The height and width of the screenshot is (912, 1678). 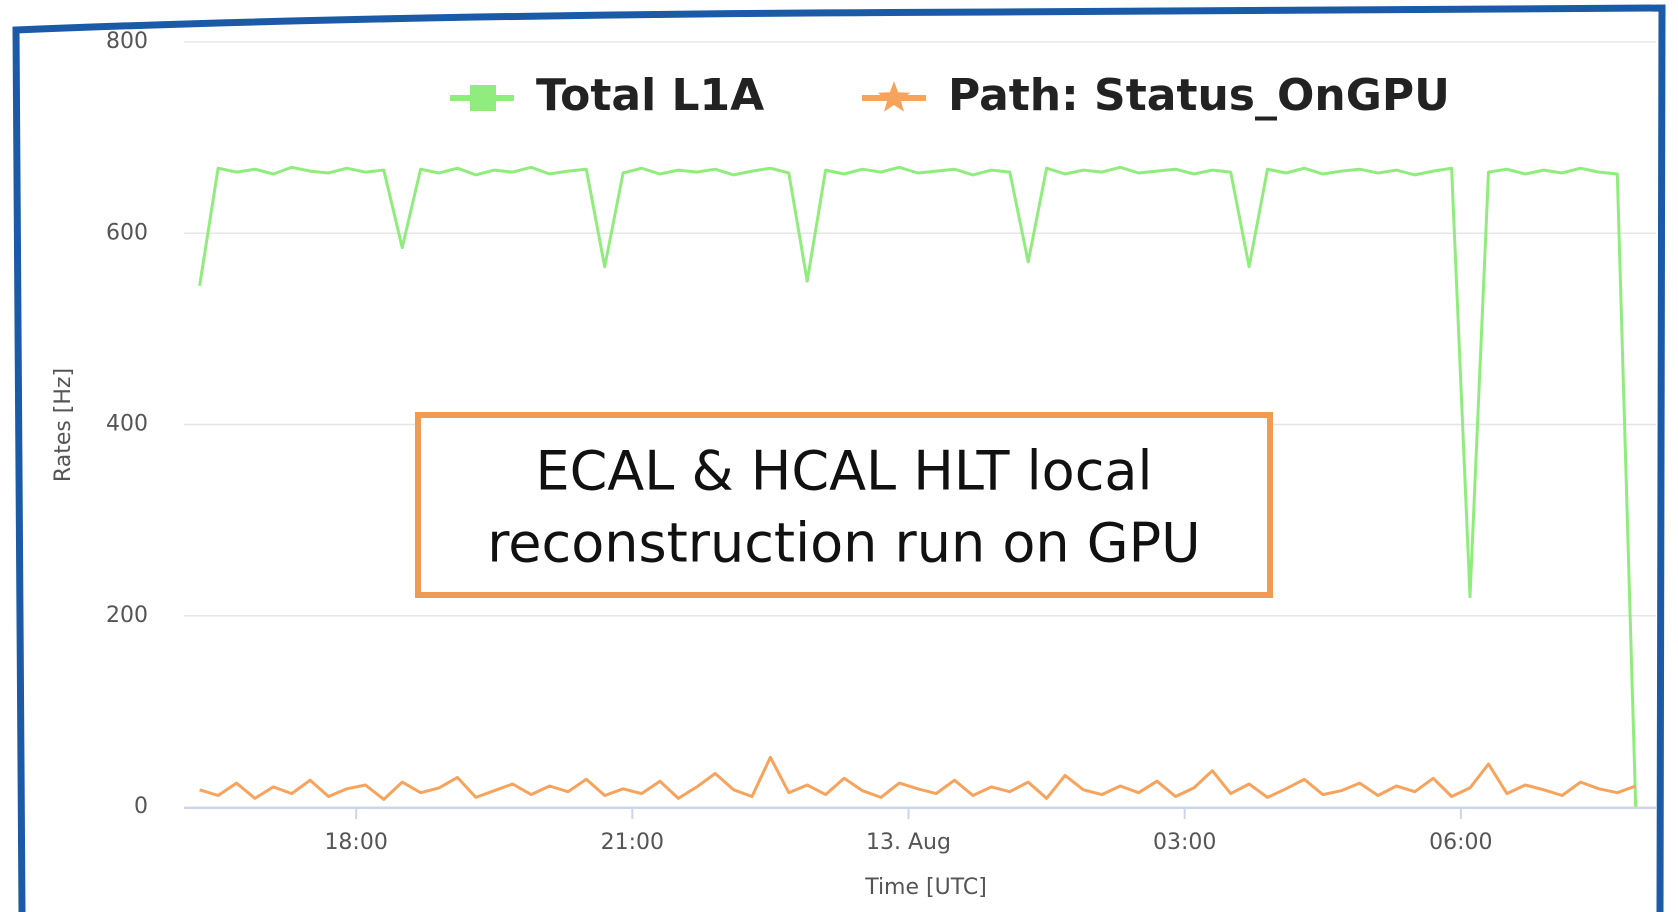 What do you see at coordinates (1199, 95) in the screenshot?
I see `legend-label: Path: Status_OnGPU` at bounding box center [1199, 95].